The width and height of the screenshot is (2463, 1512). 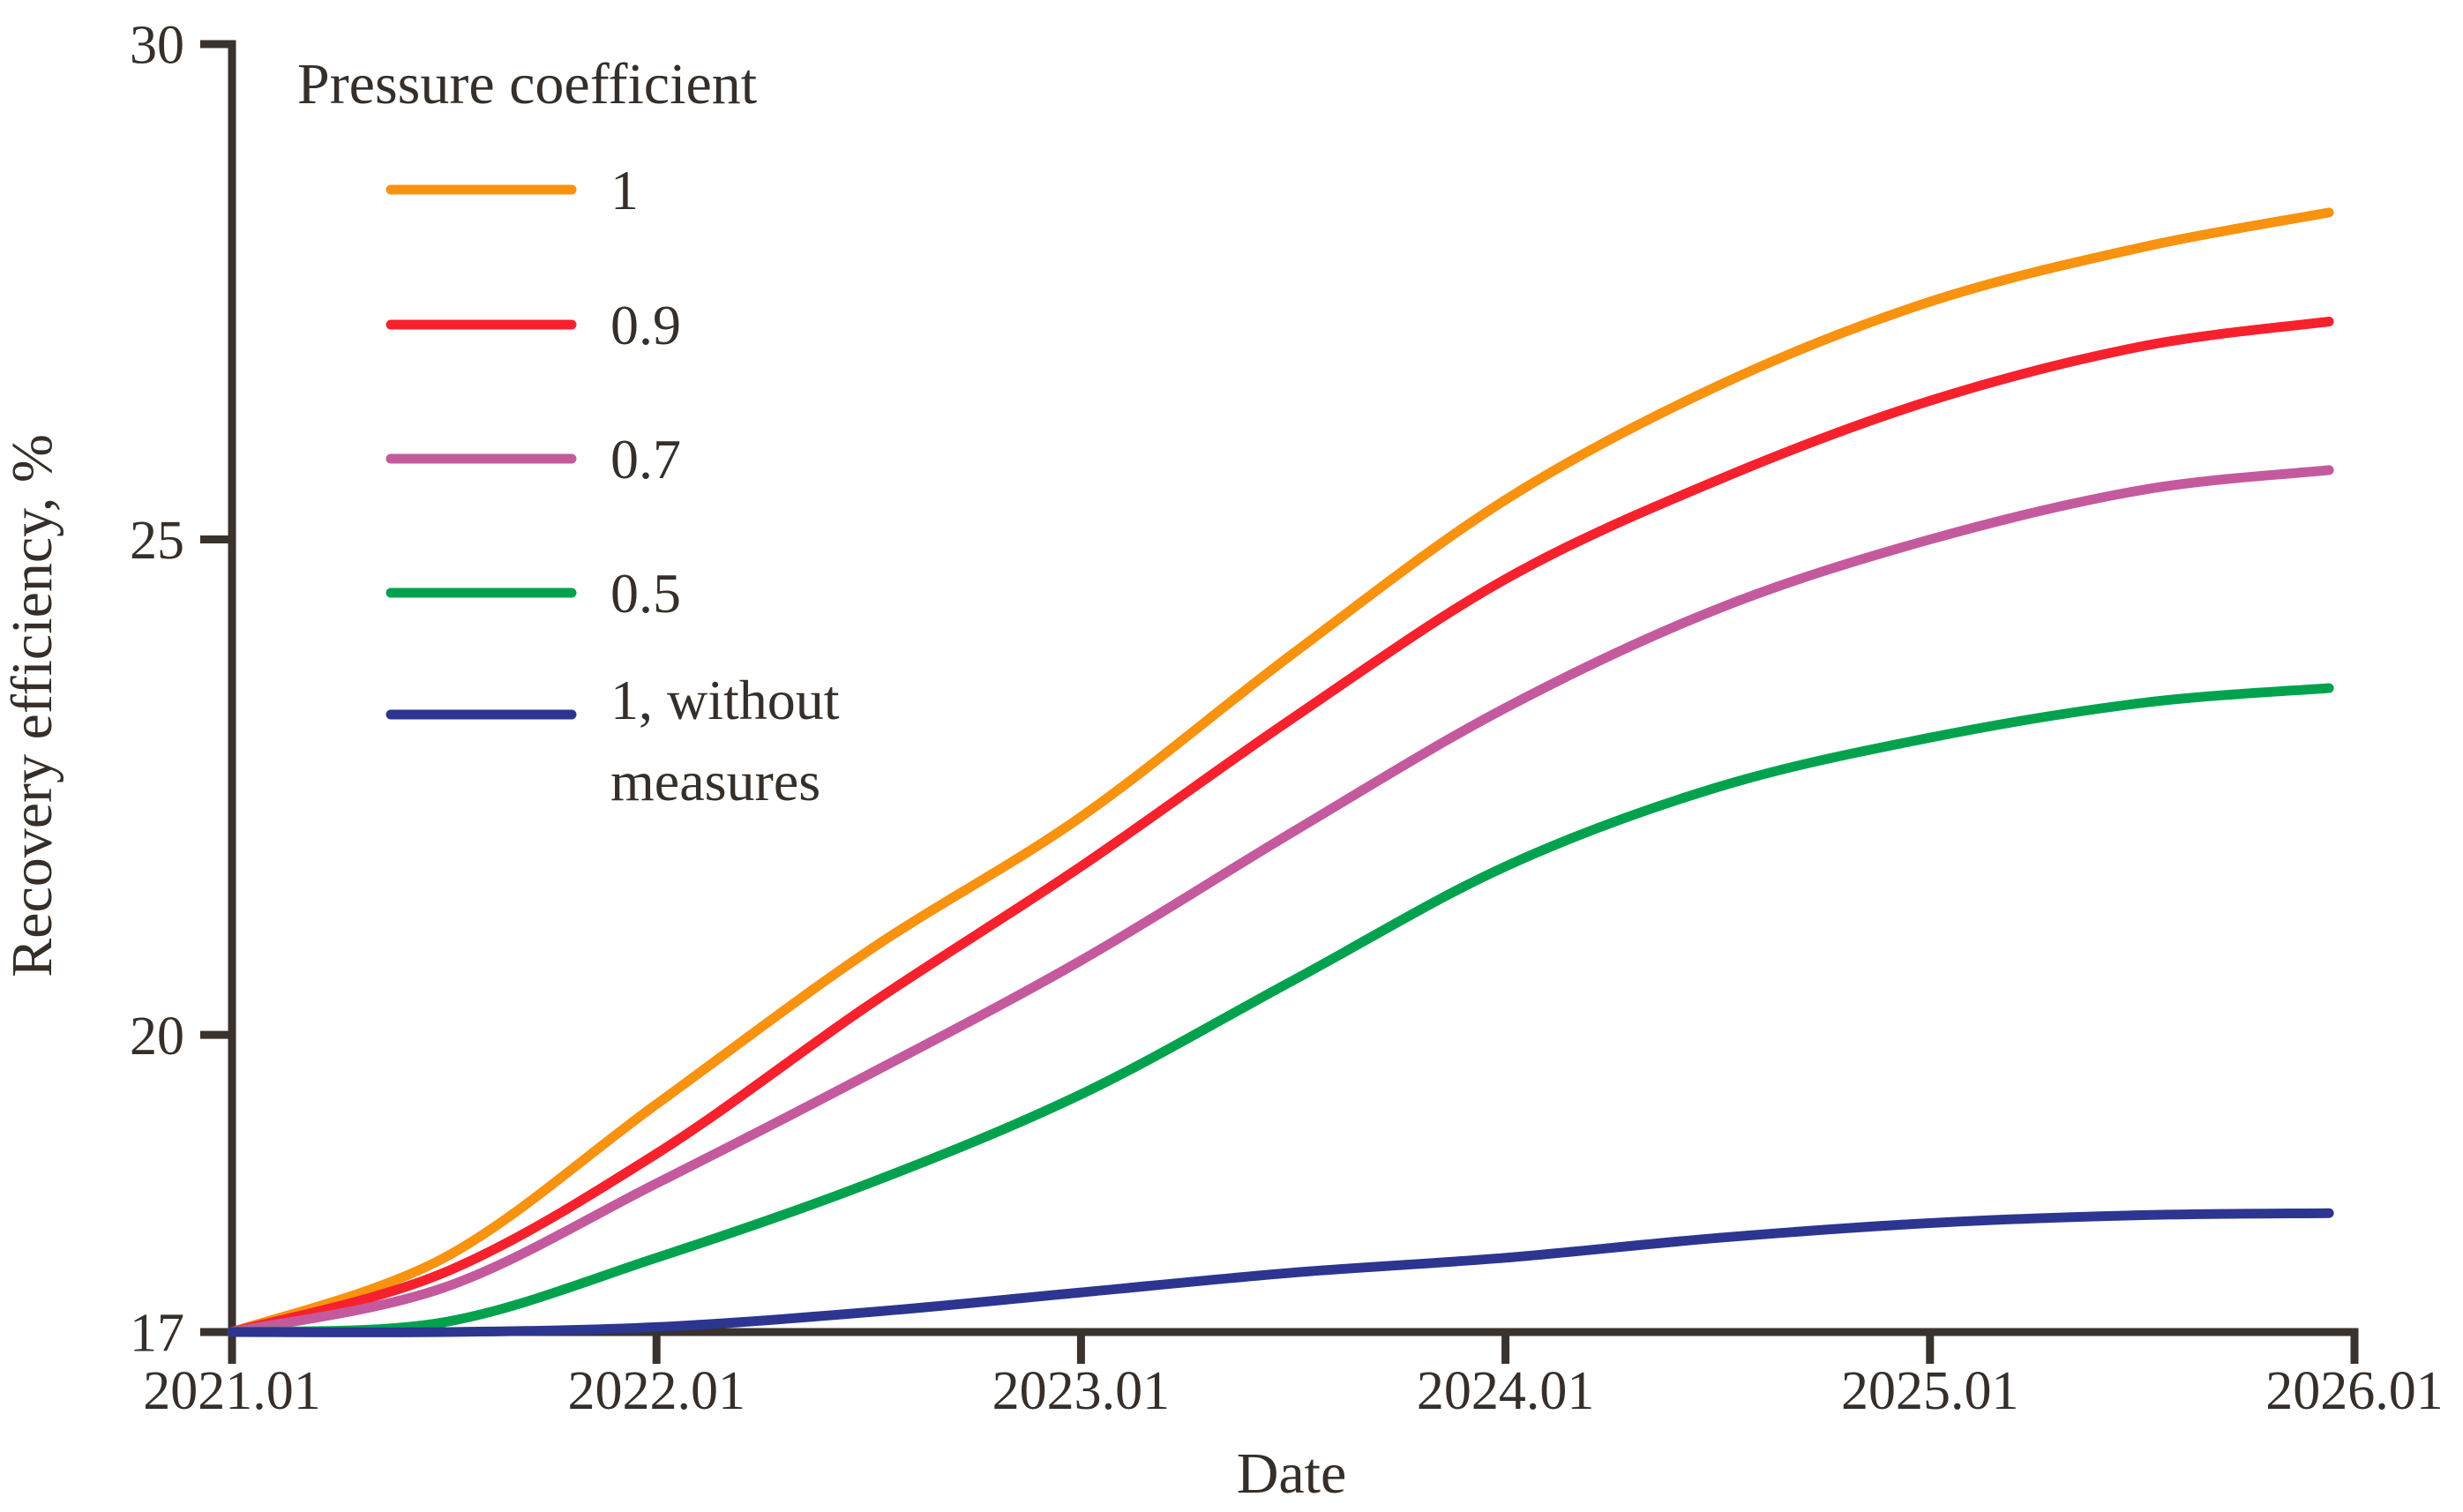 What do you see at coordinates (157, 46) in the screenshot?
I see `y-tick-label: 30` at bounding box center [157, 46].